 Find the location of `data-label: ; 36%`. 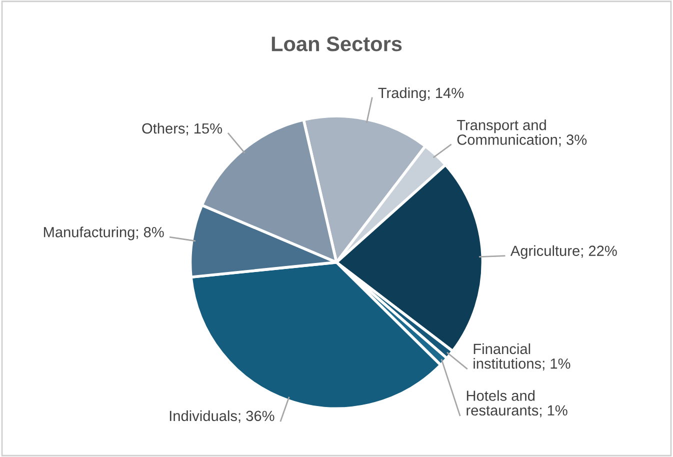

data-label: ; 36% is located at coordinates (256, 416).